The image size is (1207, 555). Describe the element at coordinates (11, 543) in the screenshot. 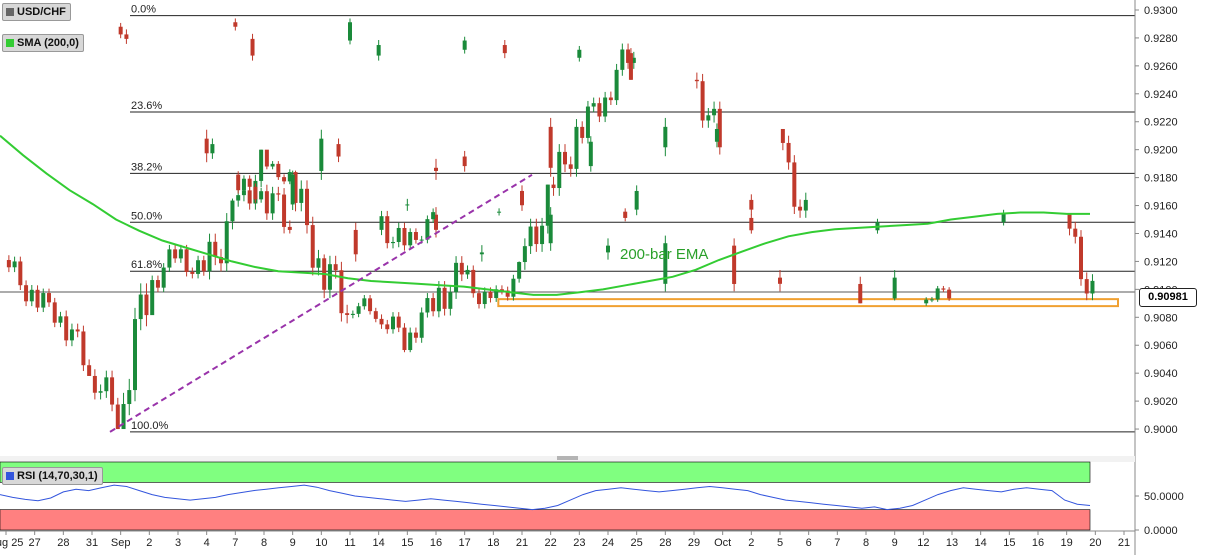

I see `time-tick-label: Aug 25` at that location.